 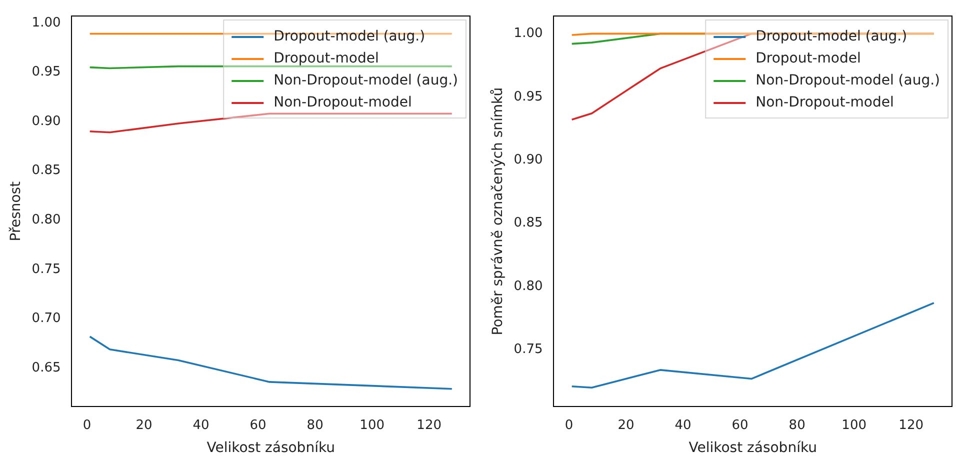 What do you see at coordinates (498, 211) in the screenshot?
I see `y-axis-title: Poměr správně označených snímků` at bounding box center [498, 211].